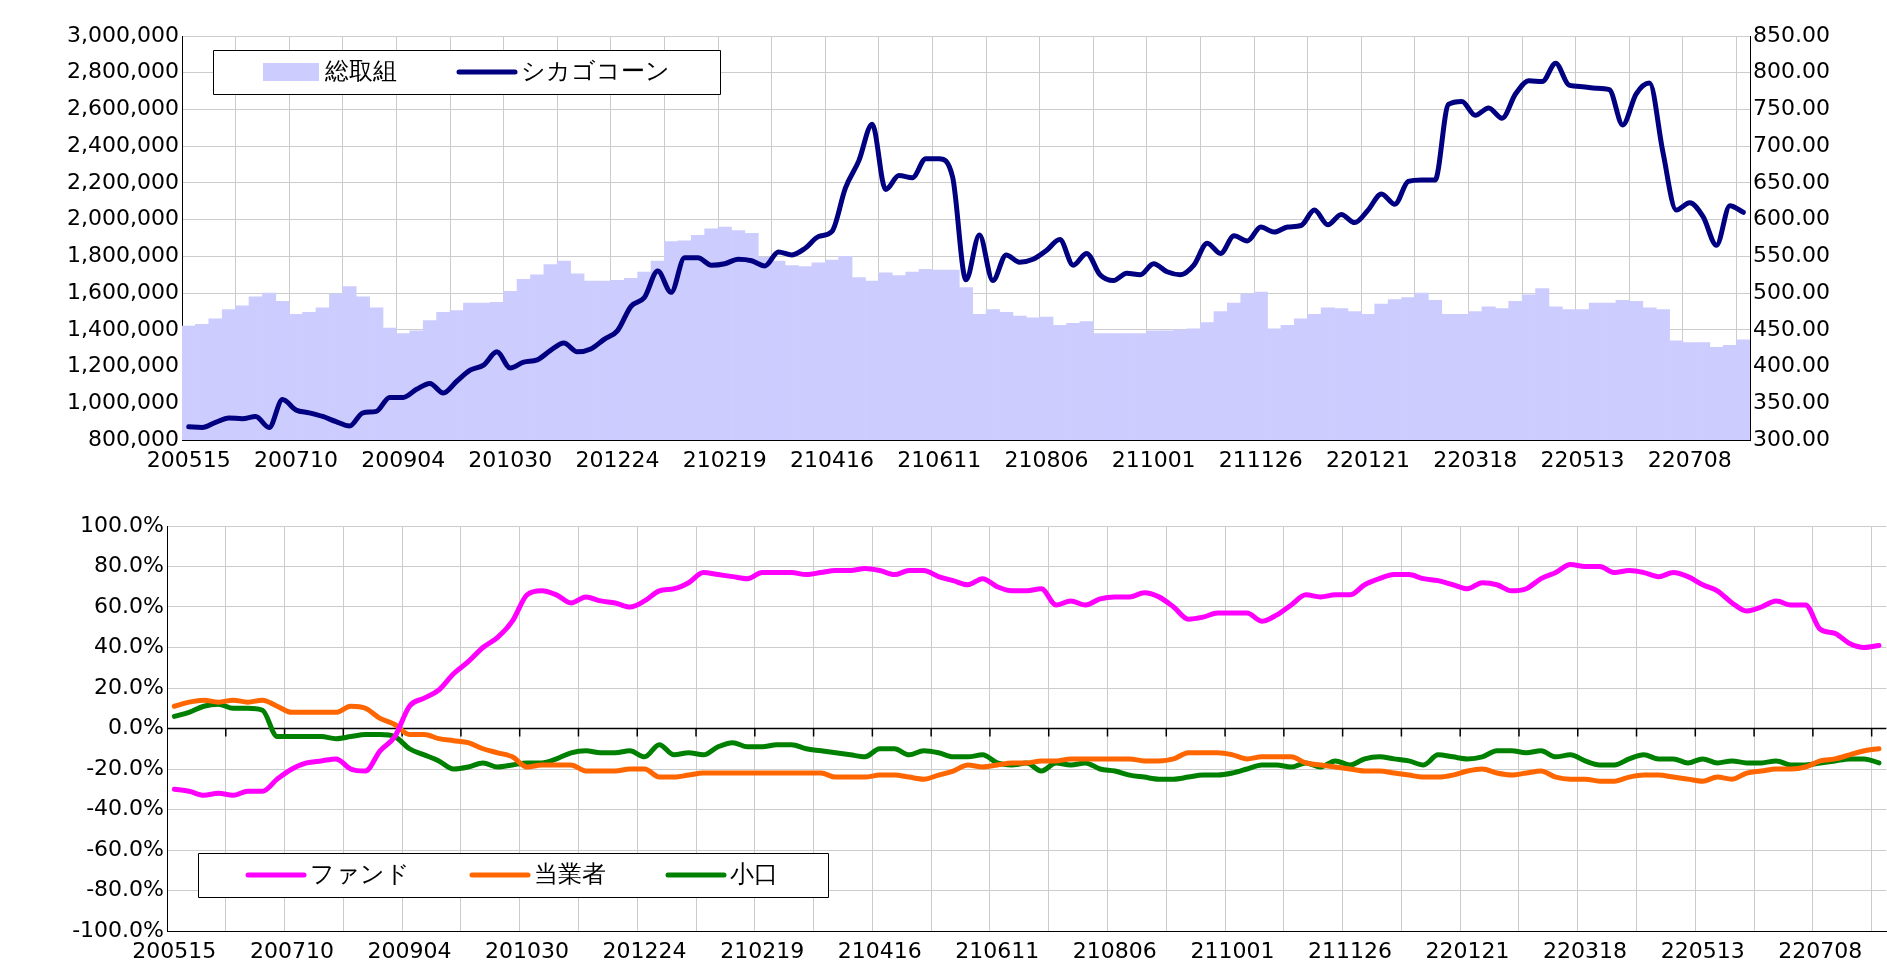 This screenshot has width=1887, height=978. What do you see at coordinates (123, 108) in the screenshot?
I see `y-tick-label: 2,600,000` at bounding box center [123, 108].